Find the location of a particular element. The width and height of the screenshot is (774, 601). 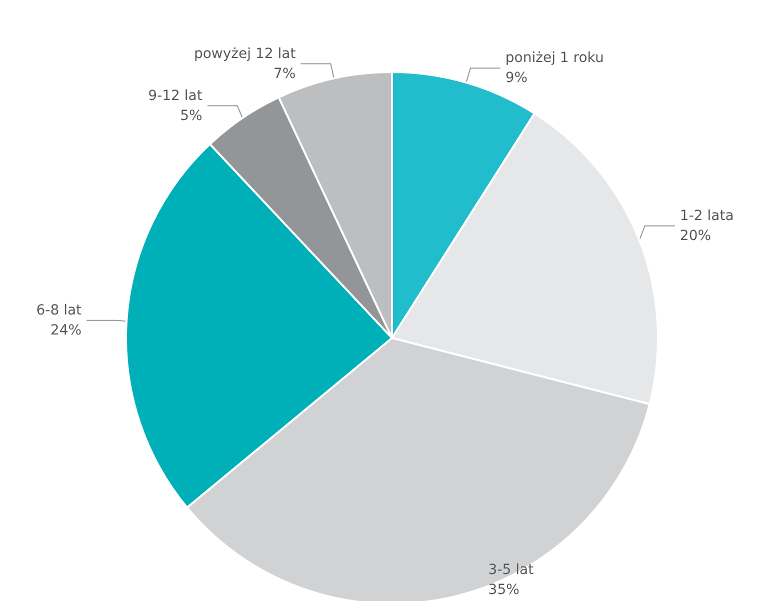

slice-label: 9-12 lat is located at coordinates (175, 96).